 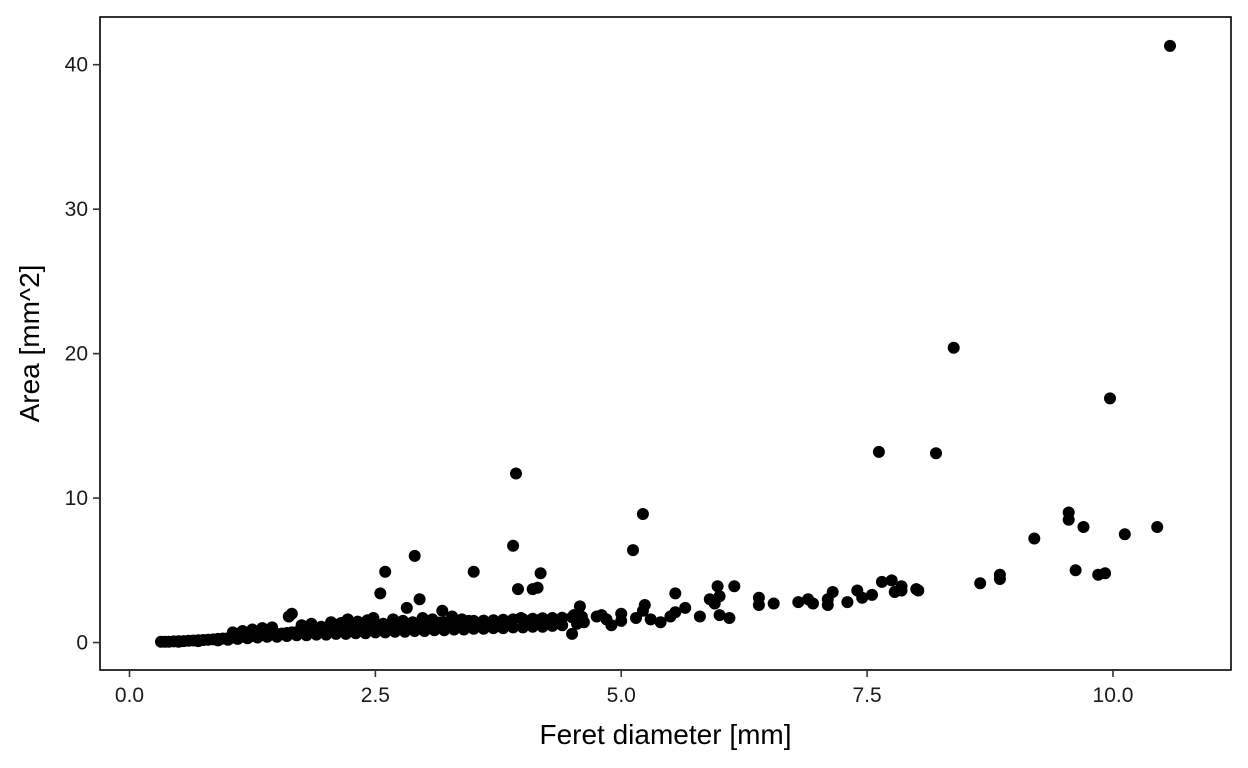 I want to click on x-tick-label: 0.0, so click(x=129, y=695).